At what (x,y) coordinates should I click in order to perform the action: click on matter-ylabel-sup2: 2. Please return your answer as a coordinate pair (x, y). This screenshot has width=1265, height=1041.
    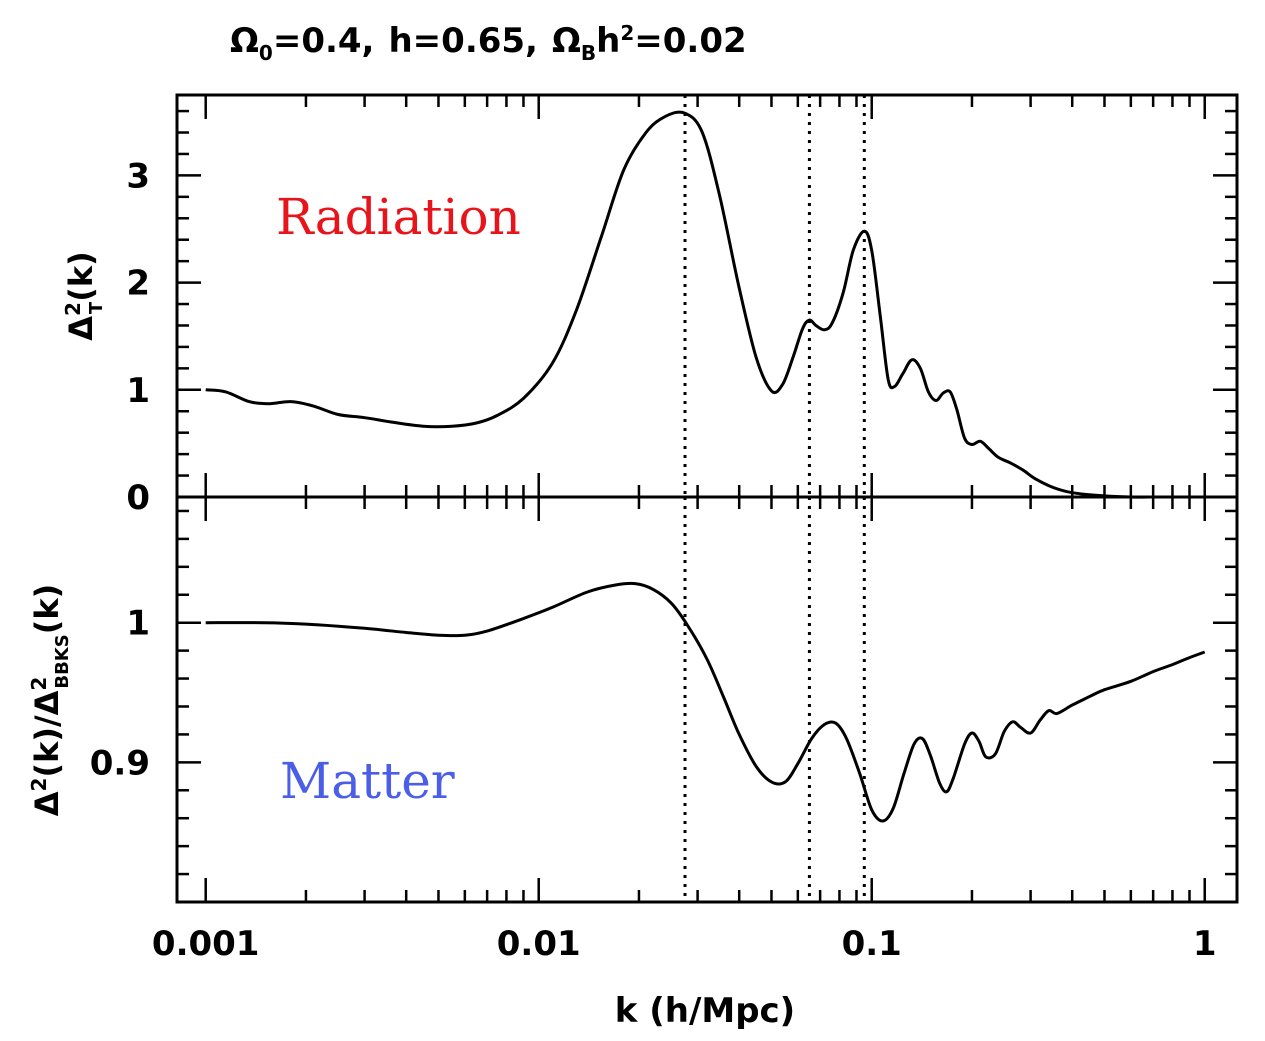
    Looking at the image, I should click on (39, 684).